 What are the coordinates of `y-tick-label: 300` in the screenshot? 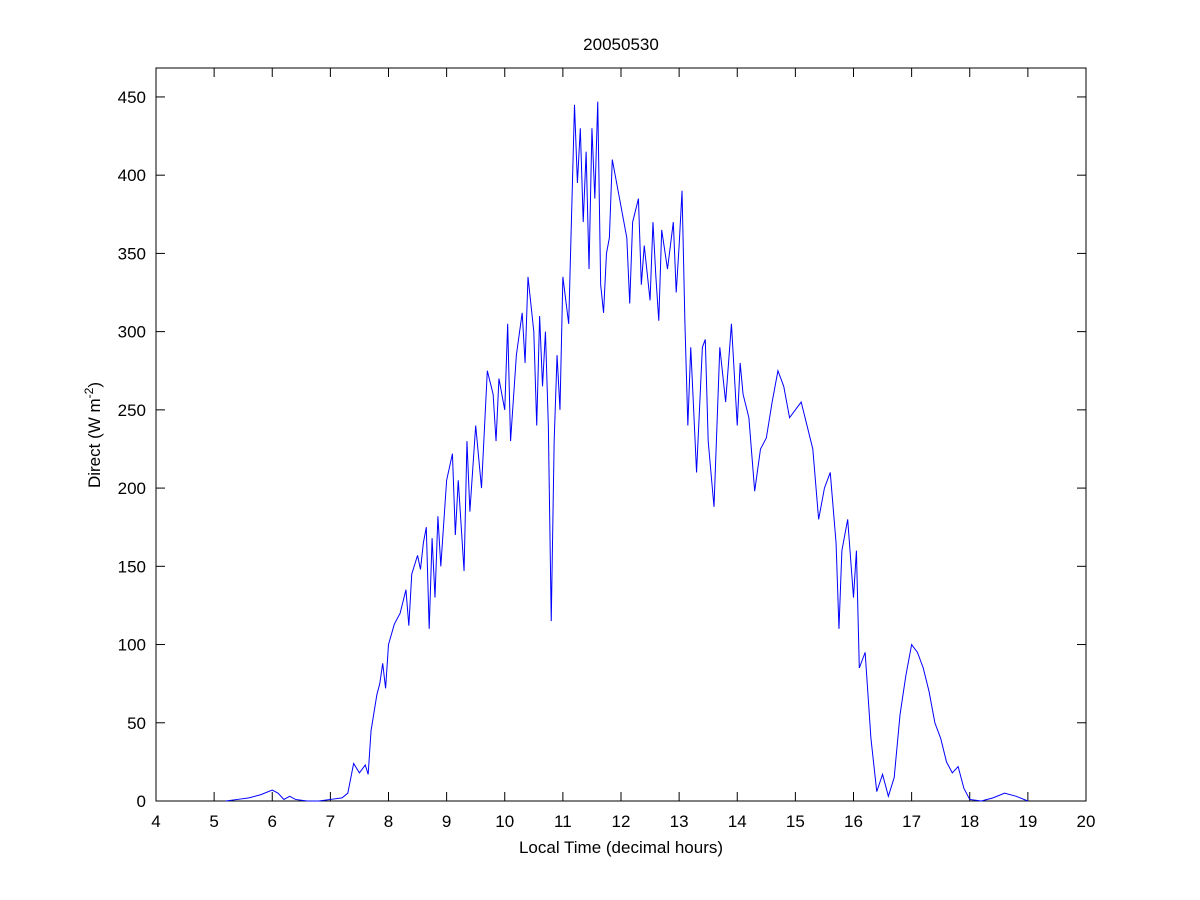 It's located at (132, 332).